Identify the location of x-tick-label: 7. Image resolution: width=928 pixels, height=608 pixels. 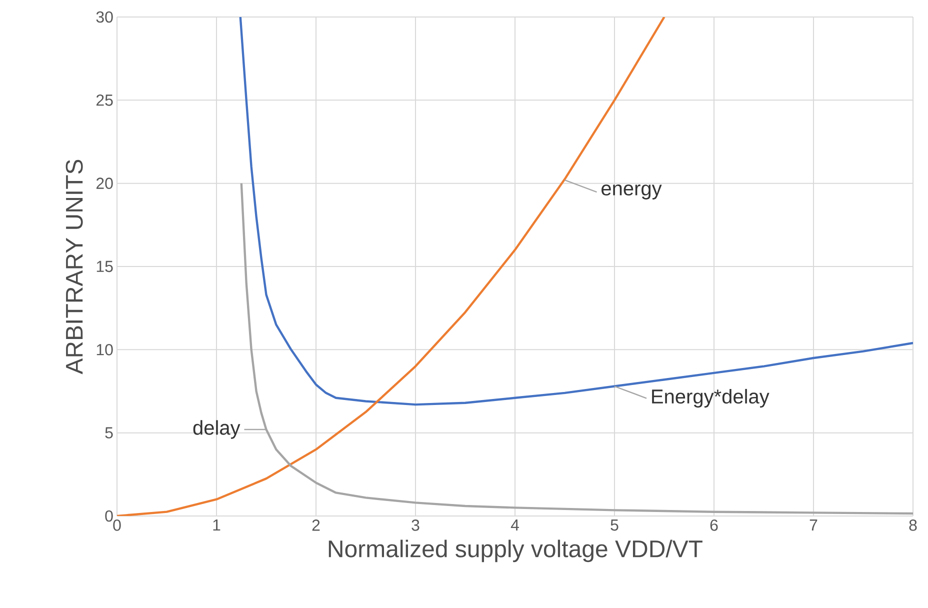
(814, 525).